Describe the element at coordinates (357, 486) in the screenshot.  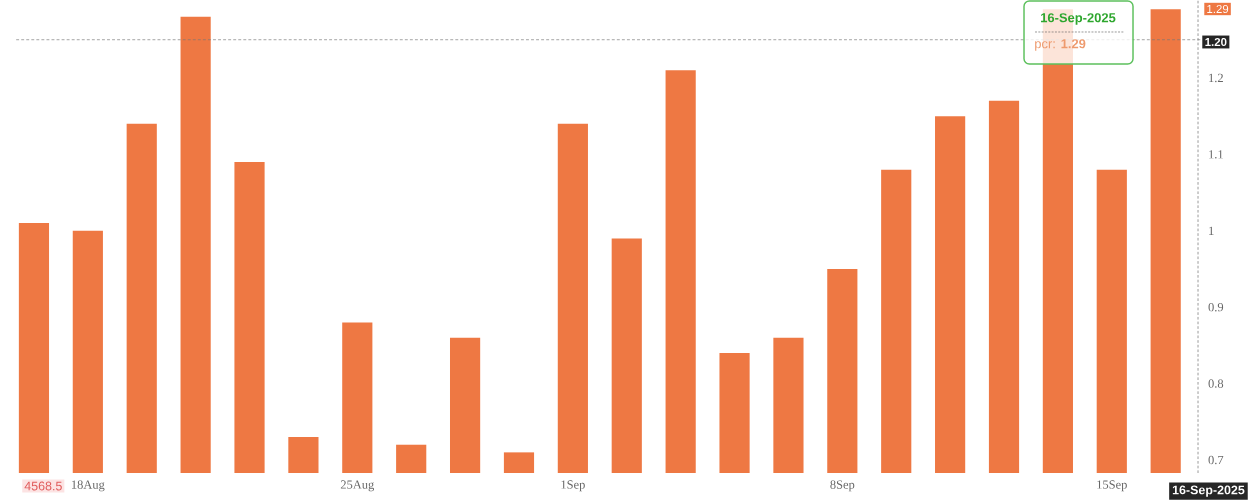
I see `x-tick-label: 25Aug` at that location.